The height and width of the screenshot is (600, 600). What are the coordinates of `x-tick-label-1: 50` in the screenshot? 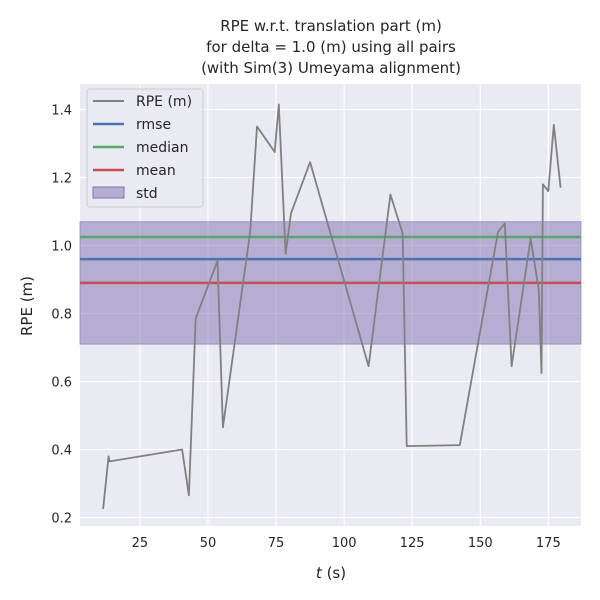 It's located at (208, 543).